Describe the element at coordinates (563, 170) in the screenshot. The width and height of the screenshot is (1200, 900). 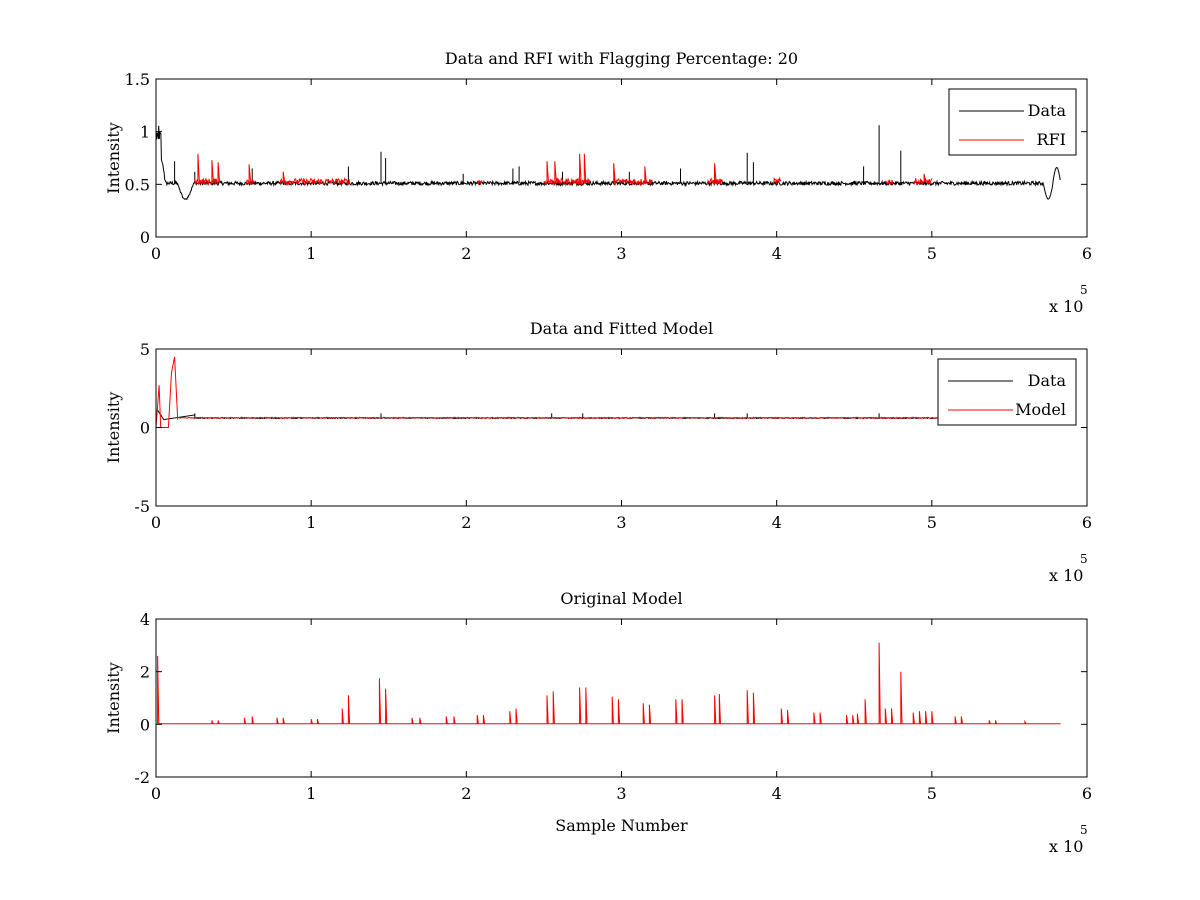
I see `series-line-rfi` at that location.